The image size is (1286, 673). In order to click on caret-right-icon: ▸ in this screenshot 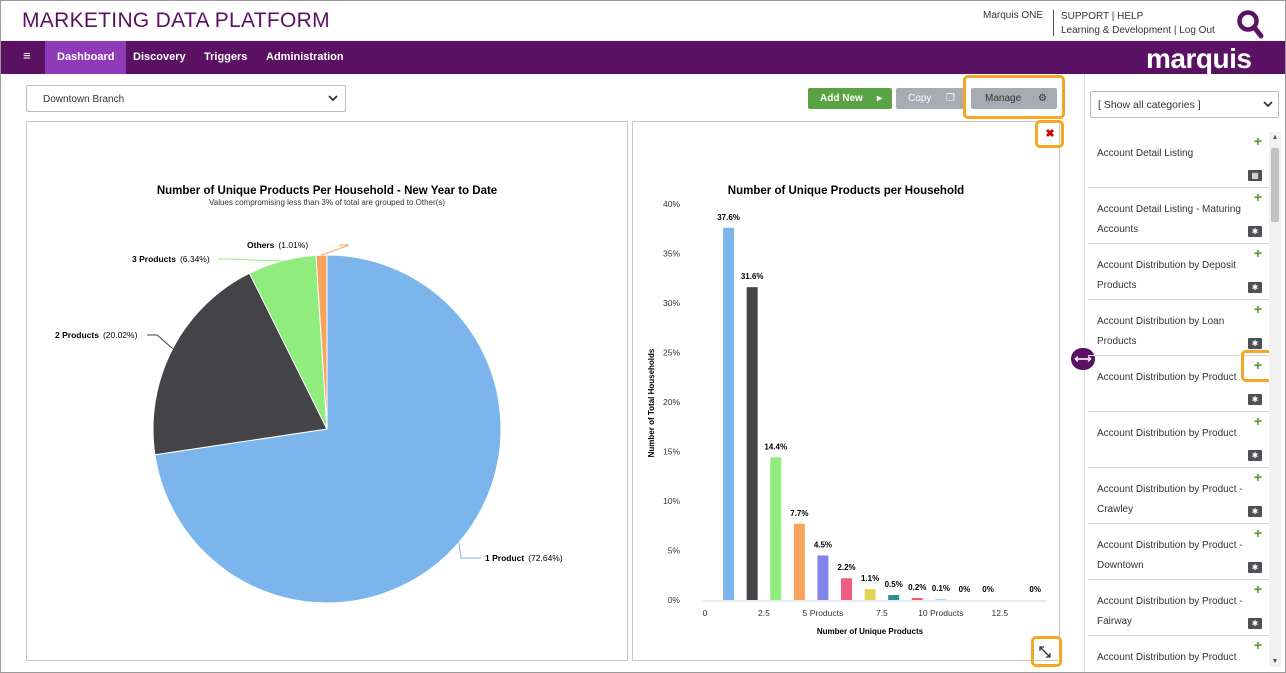, I will do `click(879, 98)`.